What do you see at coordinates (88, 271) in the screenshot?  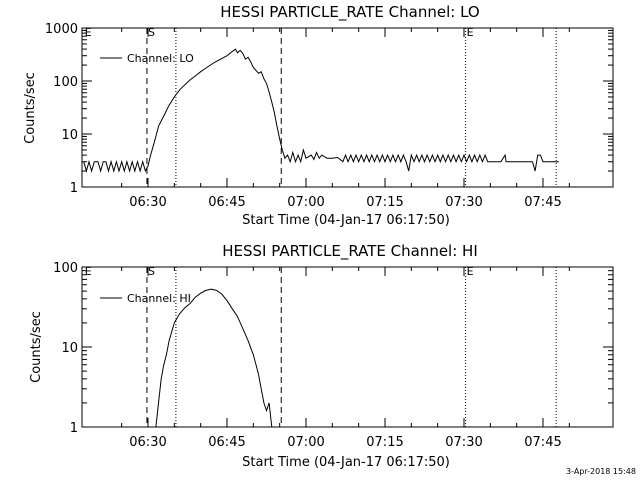 I see `event-marker-label-hi-0: E` at bounding box center [88, 271].